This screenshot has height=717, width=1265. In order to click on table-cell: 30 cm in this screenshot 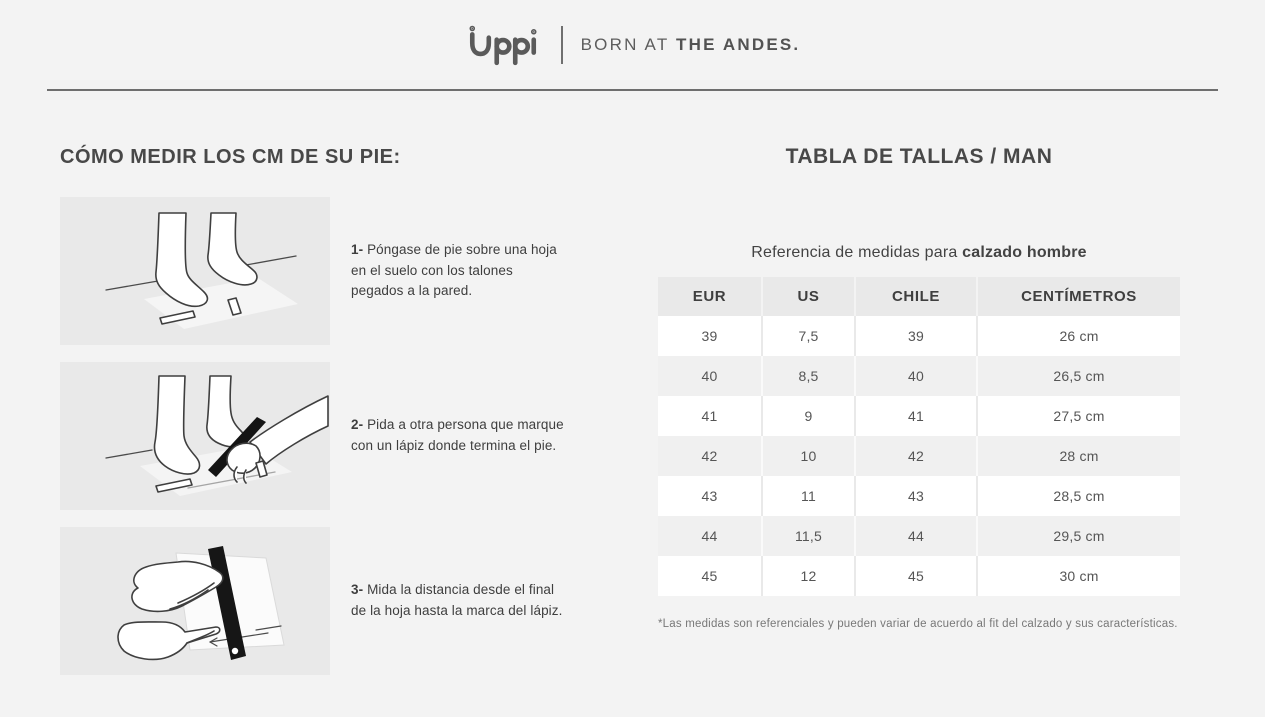, I will do `click(1079, 576)`.